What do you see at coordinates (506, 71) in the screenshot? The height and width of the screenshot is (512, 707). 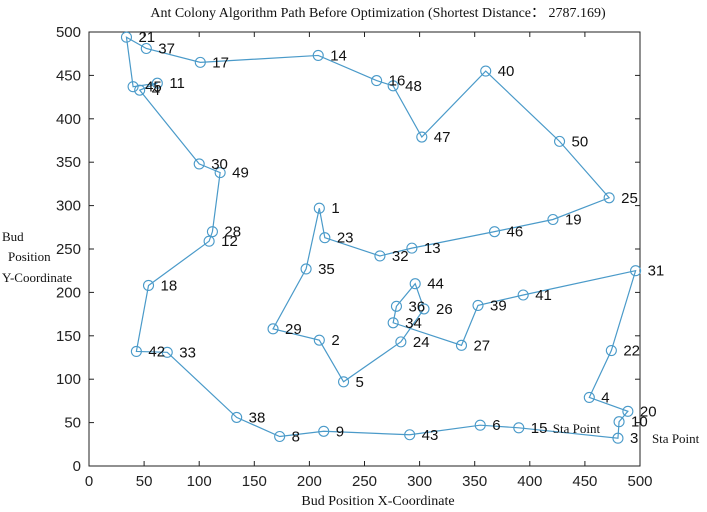 I see `point-label: 40` at bounding box center [506, 71].